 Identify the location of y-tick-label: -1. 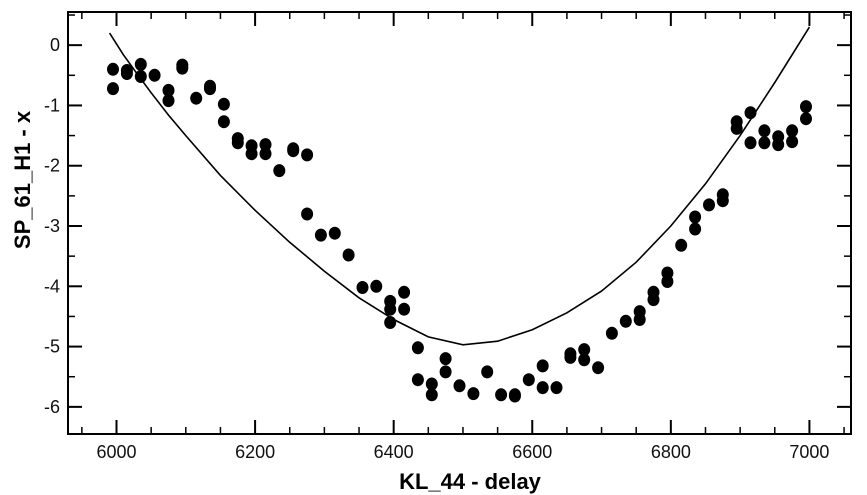
(52, 105).